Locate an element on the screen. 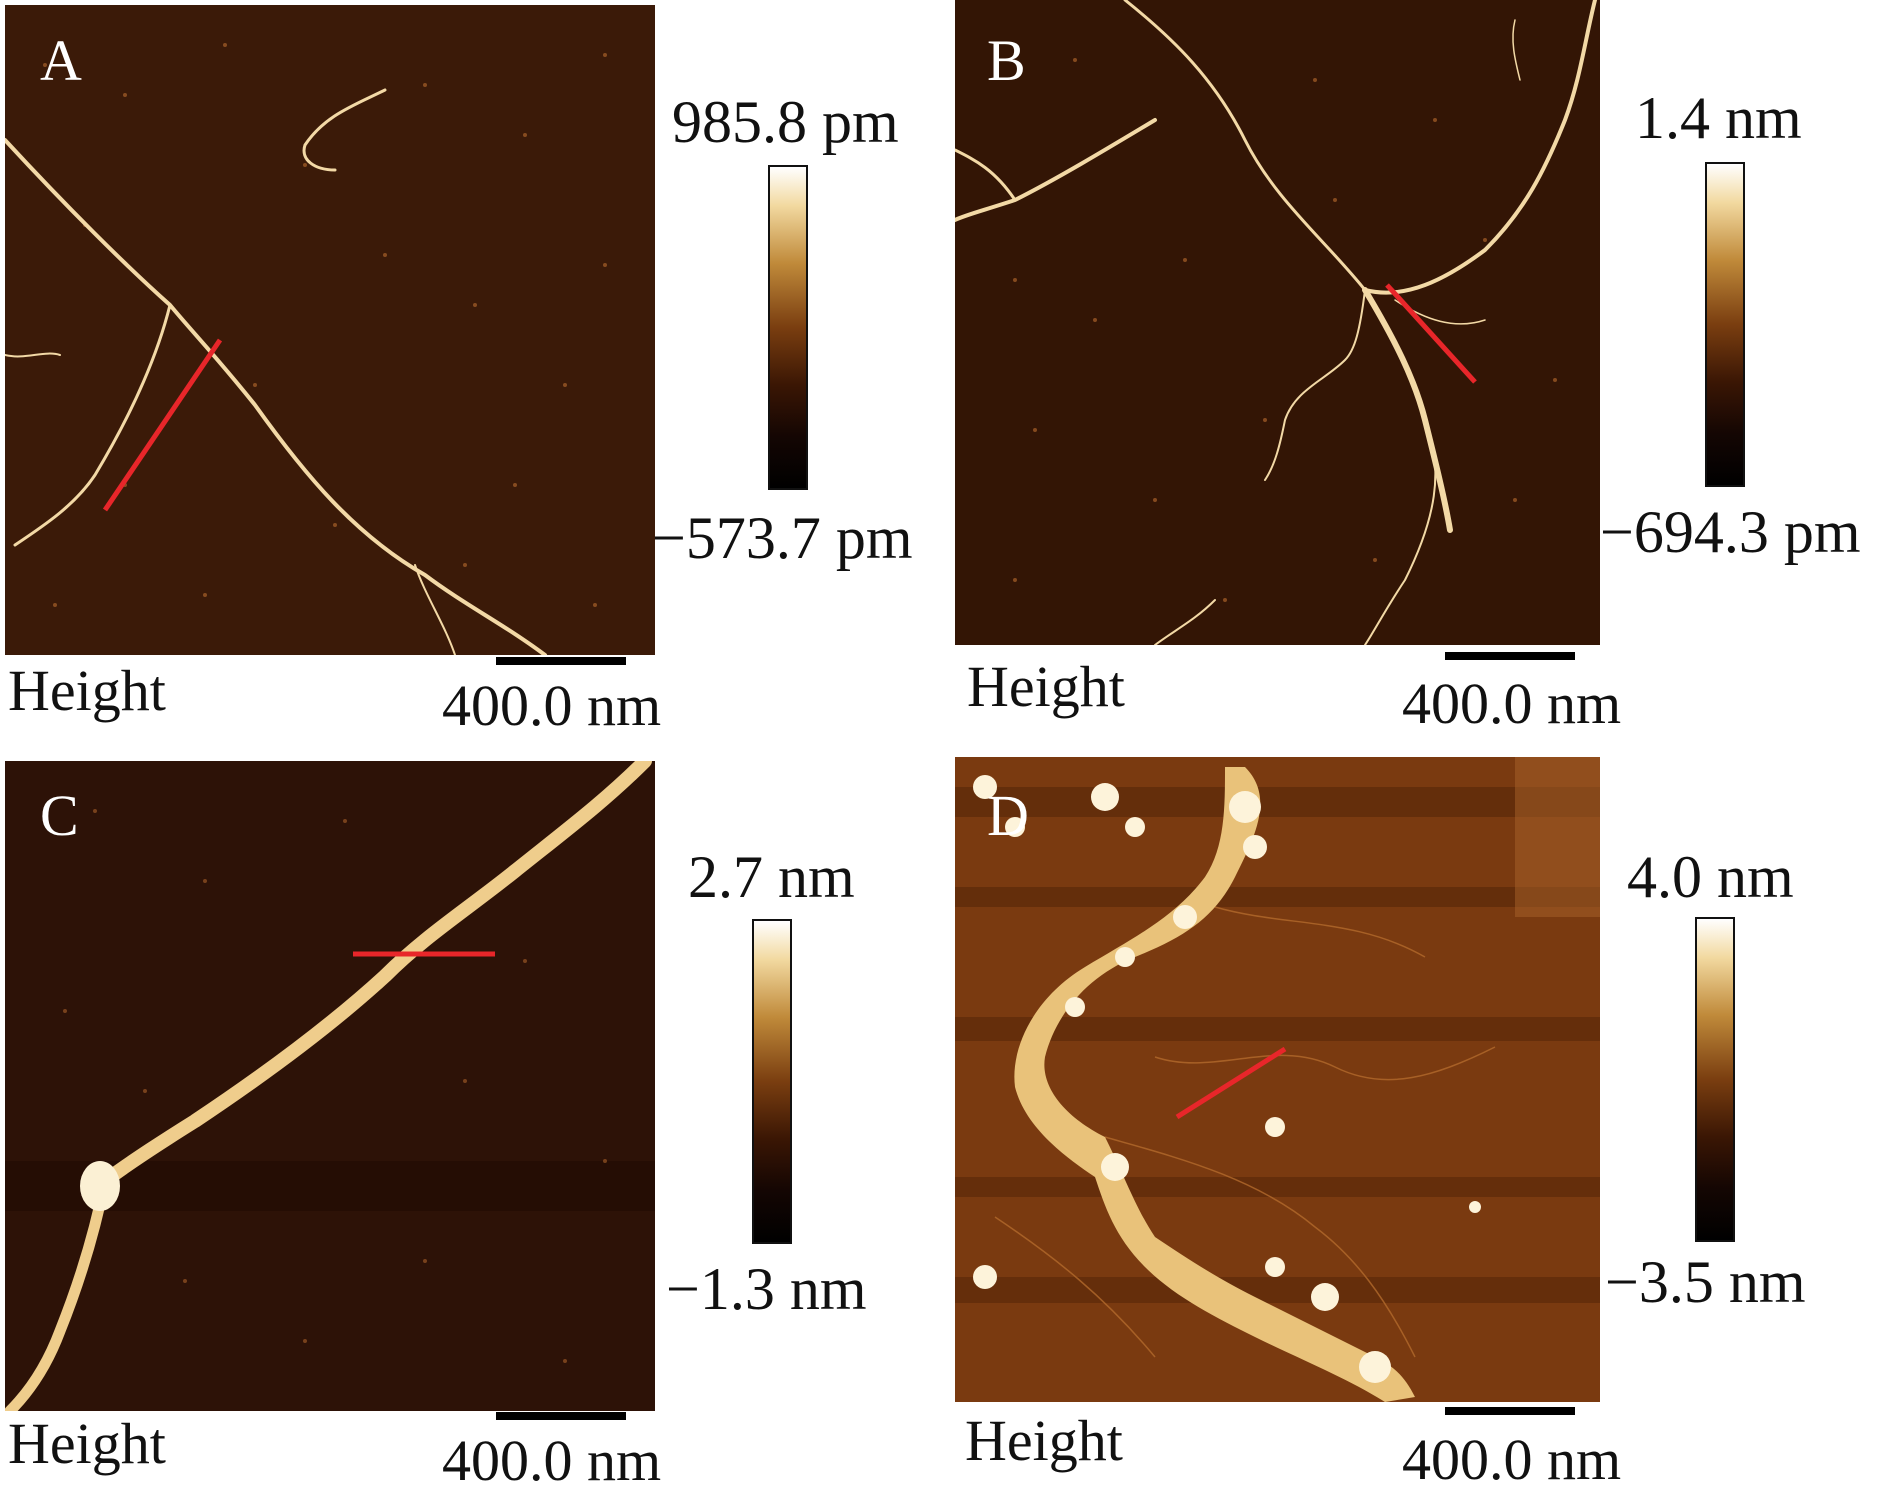 This screenshot has width=1890, height=1495. panel-letter: B is located at coordinates (1006, 60).